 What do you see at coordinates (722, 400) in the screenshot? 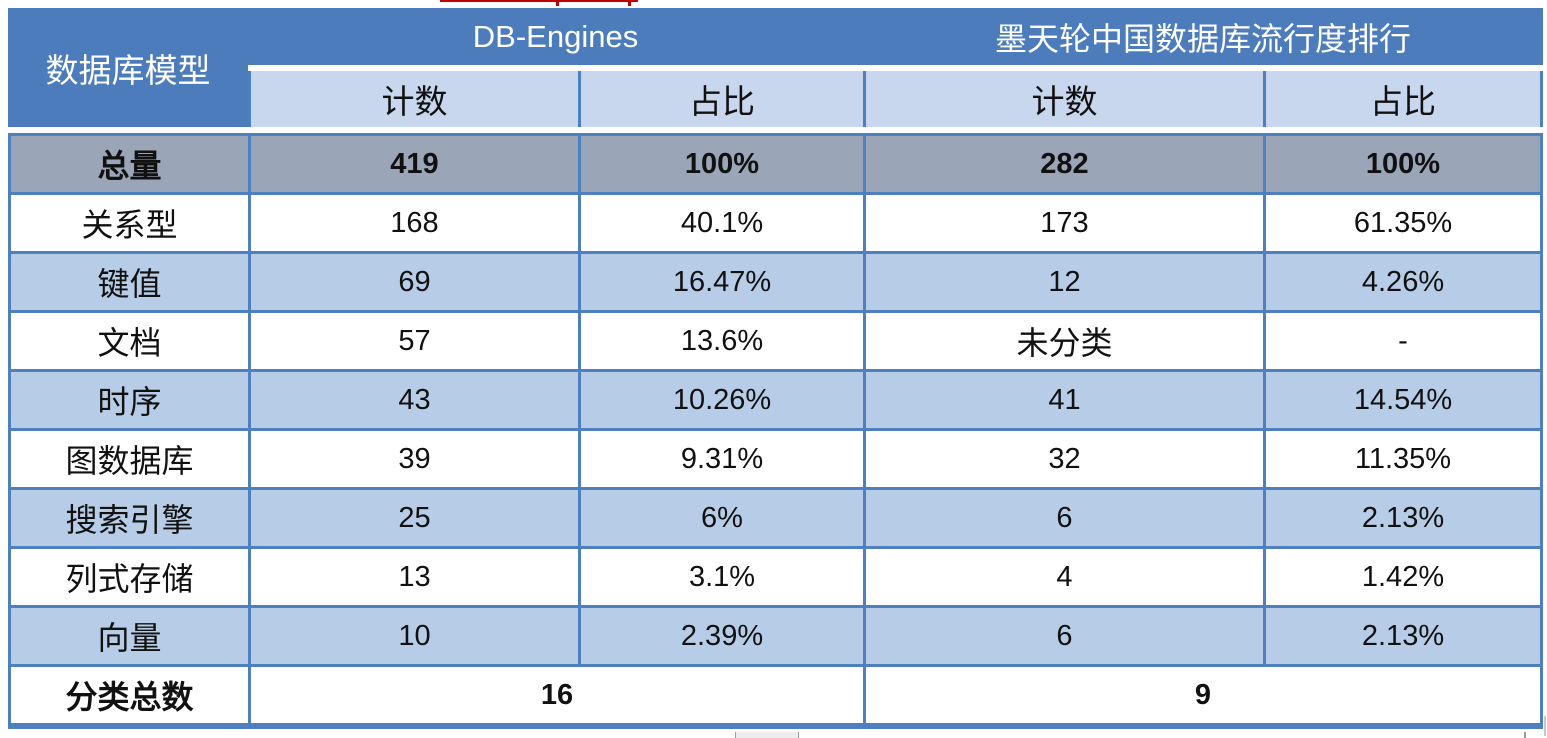
I see `data-cell: 10.26%` at bounding box center [722, 400].